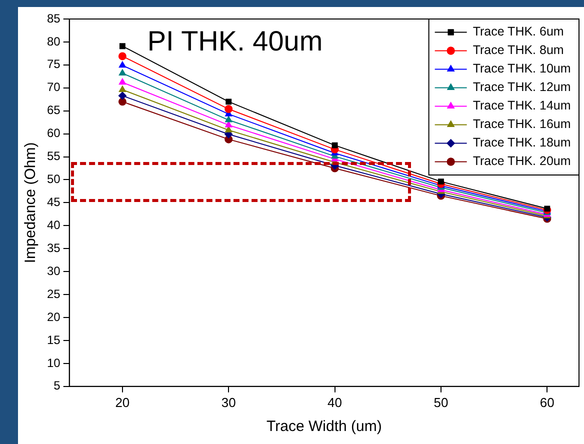 Image resolution: width=584 pixels, height=444 pixels. What do you see at coordinates (53, 317) in the screenshot?
I see `y-tick-label: 20` at bounding box center [53, 317].